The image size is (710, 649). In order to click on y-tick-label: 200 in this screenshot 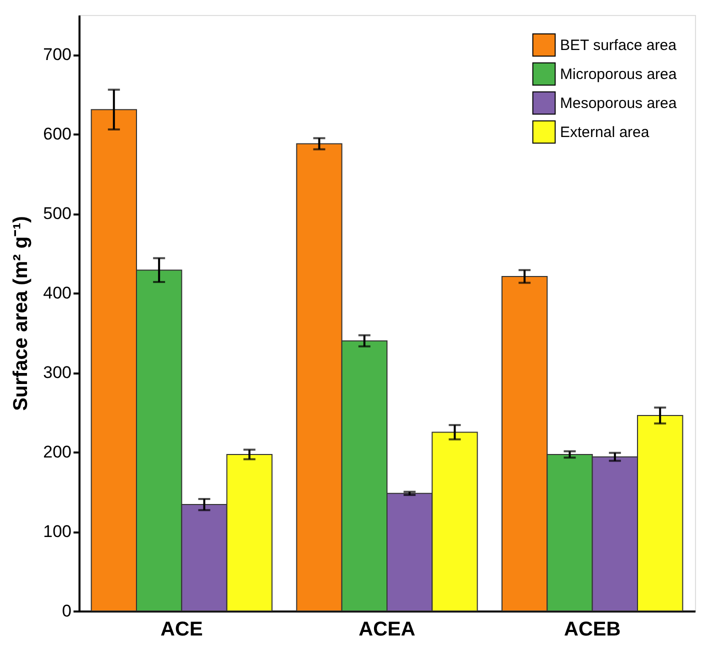, I will do `click(57, 452)`.